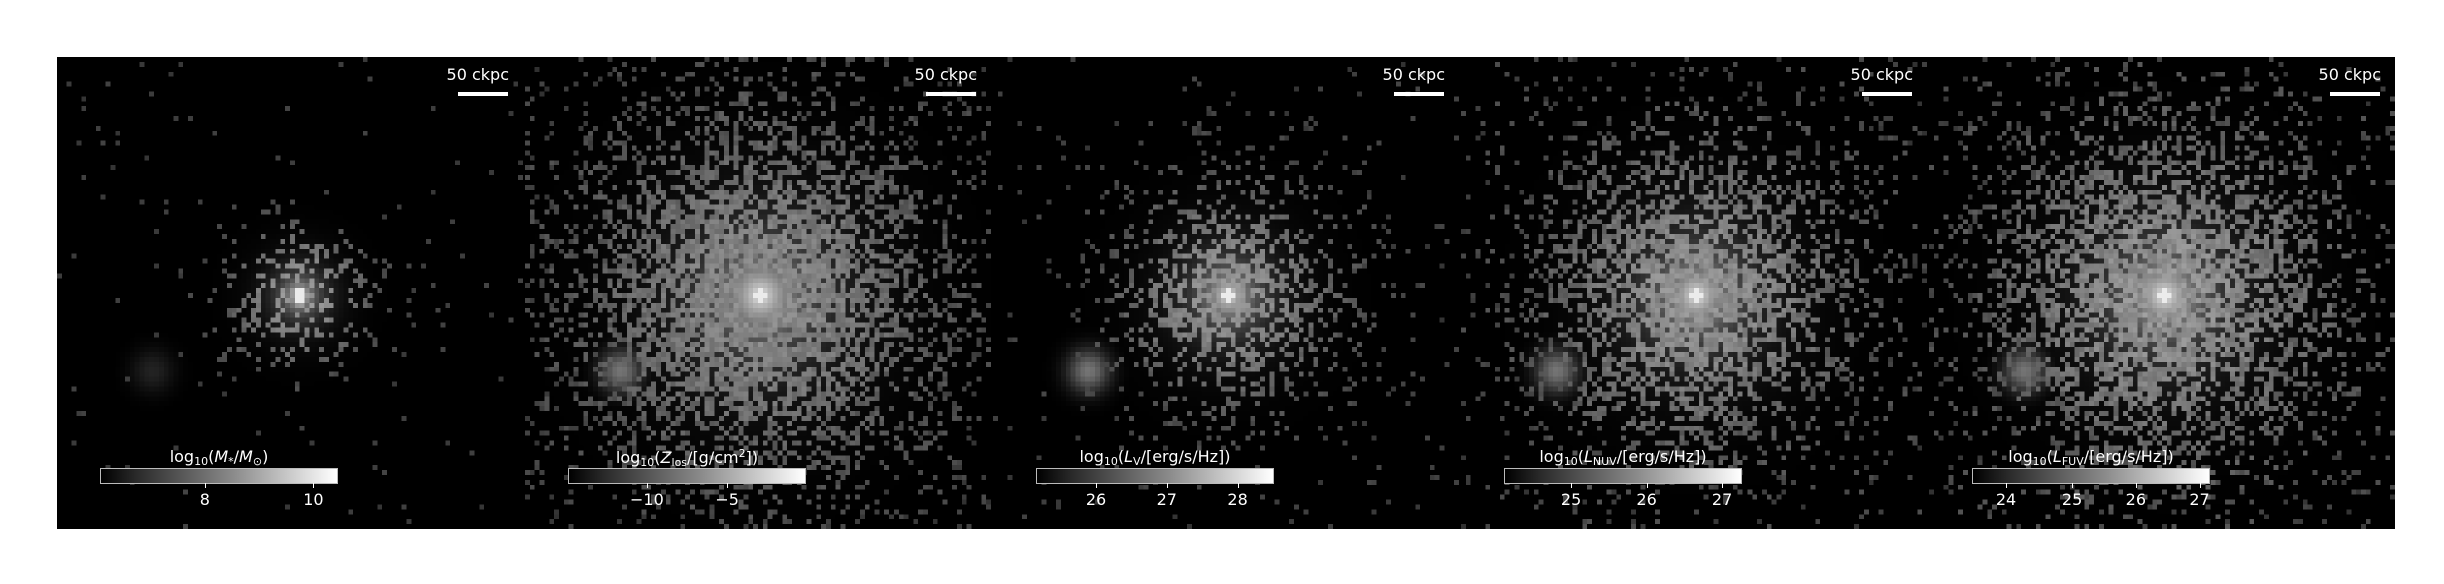 This screenshot has height=584, width=2444. What do you see at coordinates (219, 457) in the screenshot?
I see `colorbar-title: log10(M*/M⊙)` at bounding box center [219, 457].